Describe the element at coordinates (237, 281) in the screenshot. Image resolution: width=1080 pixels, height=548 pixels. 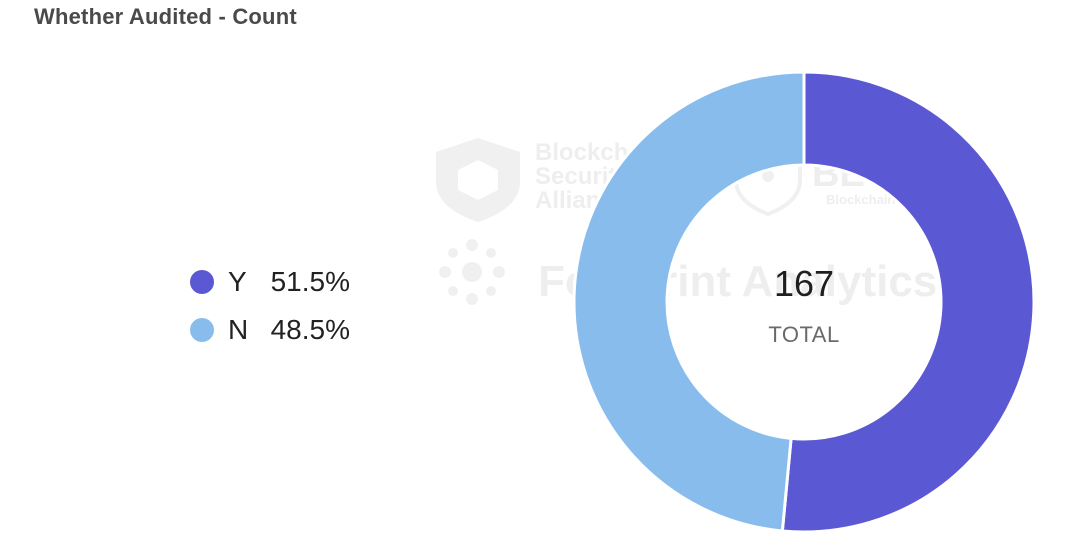
I see `legend-label-y: Y` at that location.